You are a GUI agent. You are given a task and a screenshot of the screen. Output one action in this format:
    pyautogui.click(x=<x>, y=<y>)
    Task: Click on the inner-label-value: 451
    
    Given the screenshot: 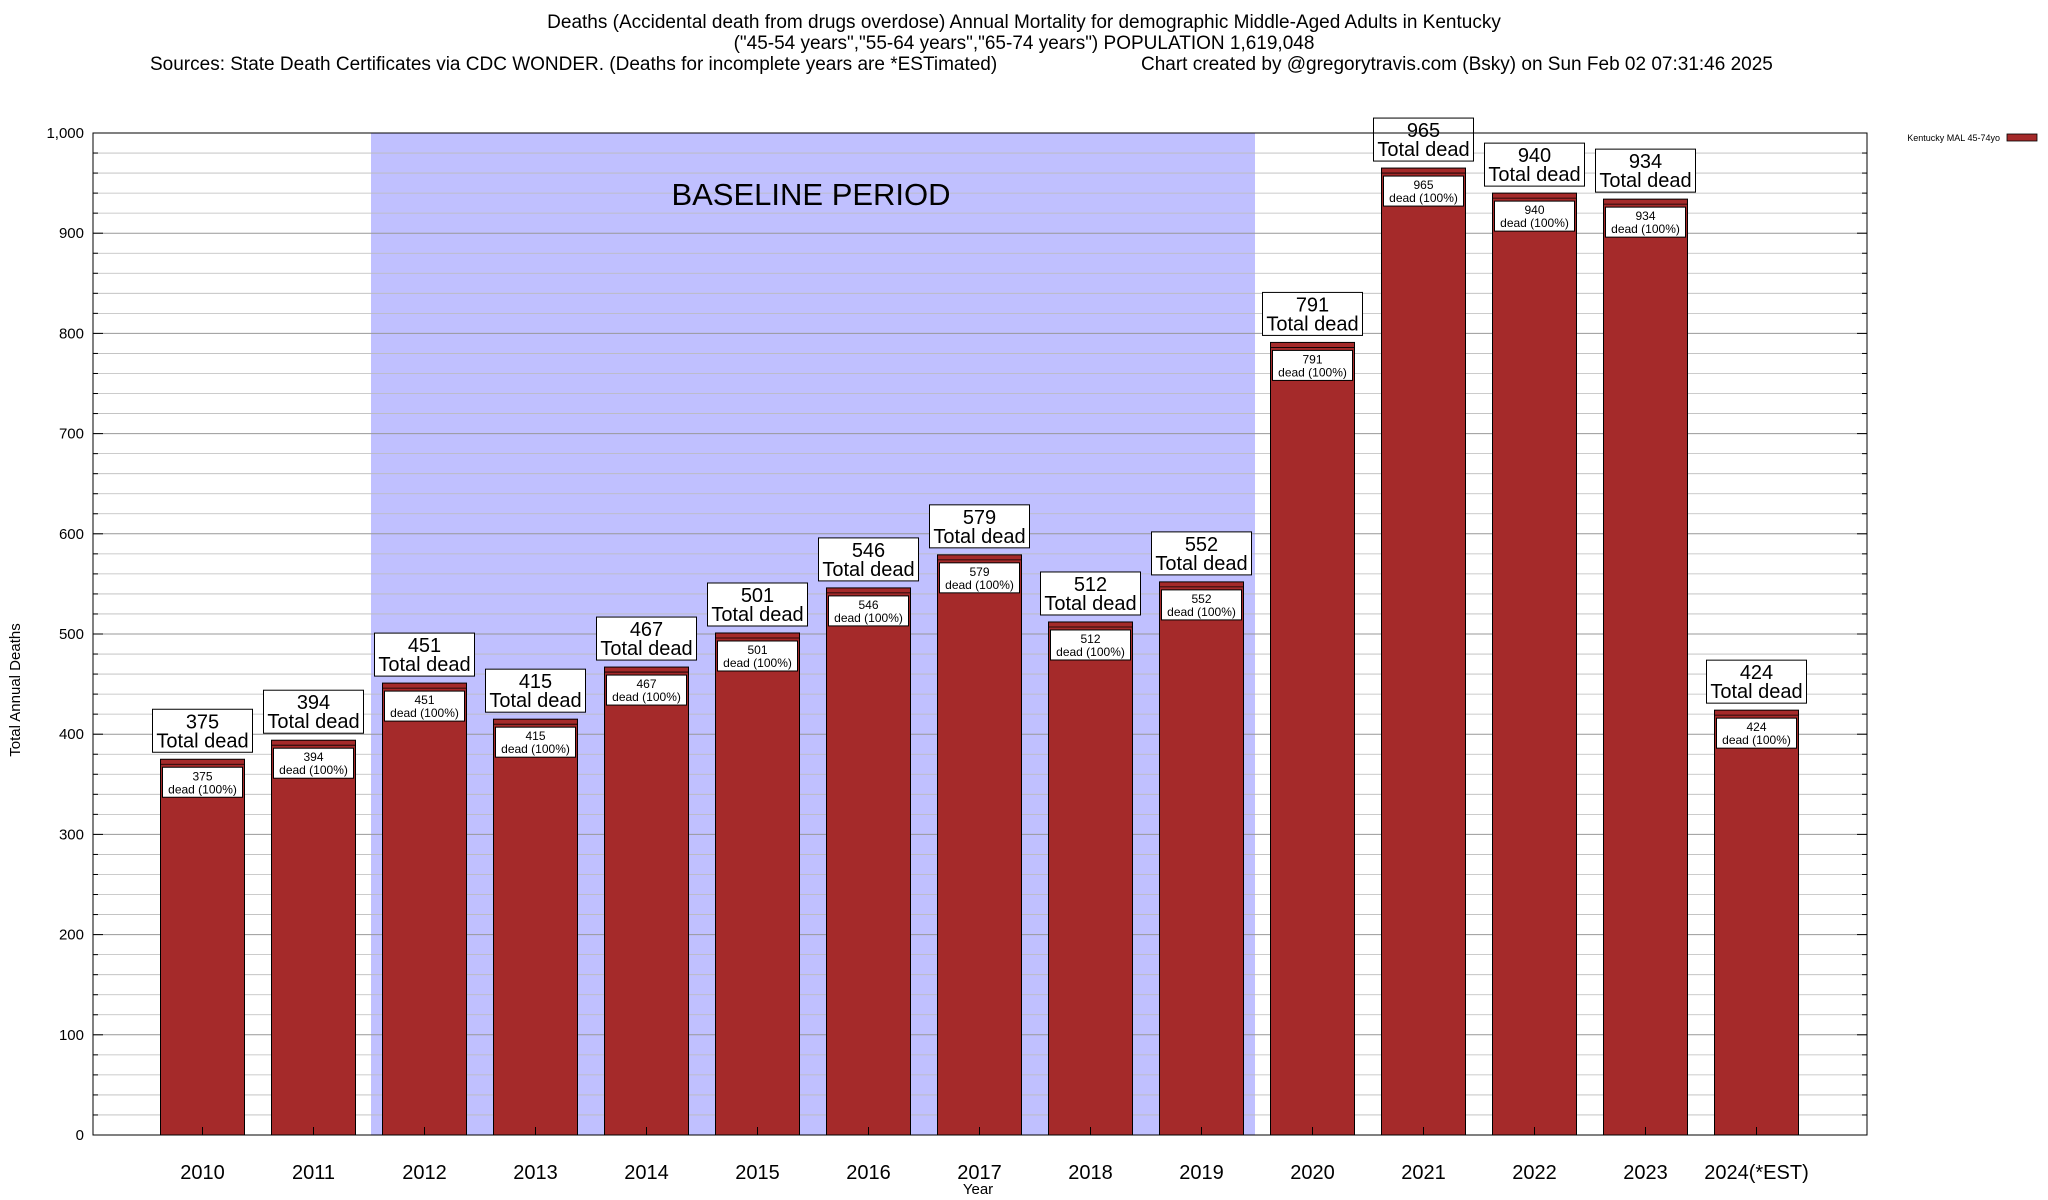 What is the action you would take?
    pyautogui.click(x=424, y=700)
    